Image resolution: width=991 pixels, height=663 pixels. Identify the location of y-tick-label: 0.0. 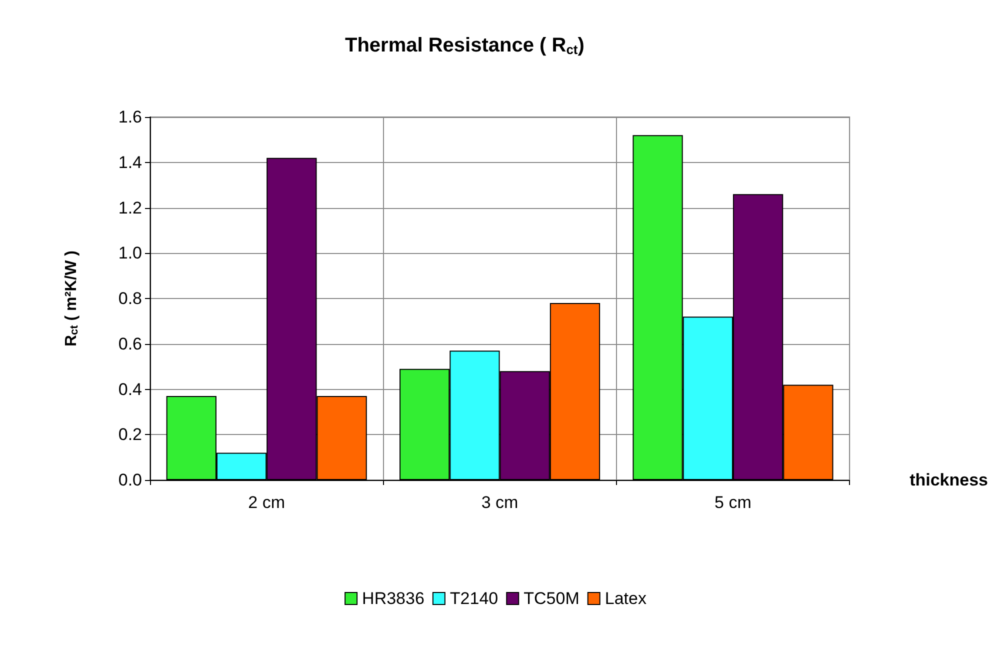
(130, 480).